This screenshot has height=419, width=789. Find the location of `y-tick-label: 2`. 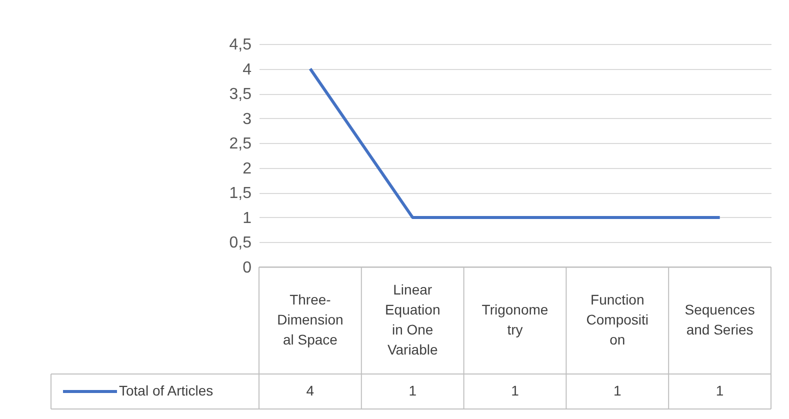

y-tick-label: 2 is located at coordinates (247, 169).